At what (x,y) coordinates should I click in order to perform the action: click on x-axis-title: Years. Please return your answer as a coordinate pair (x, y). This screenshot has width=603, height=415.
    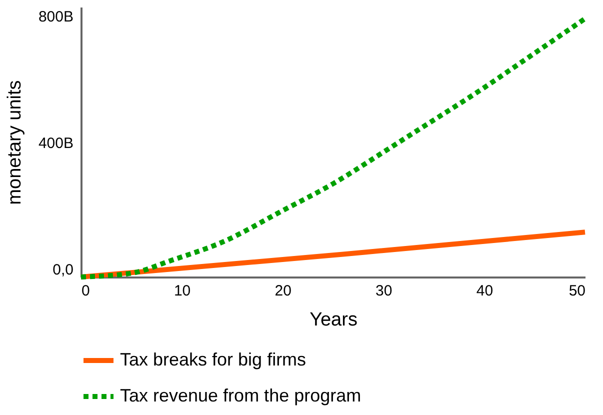
    Looking at the image, I should click on (334, 320).